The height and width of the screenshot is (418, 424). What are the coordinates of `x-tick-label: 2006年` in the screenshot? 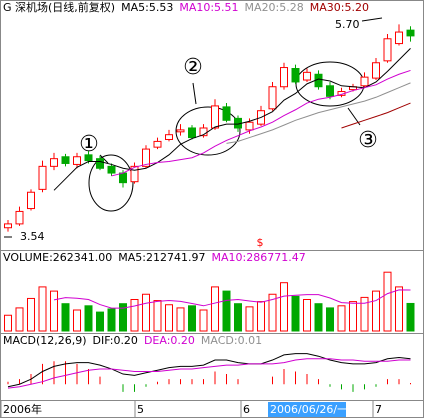 It's located at (22, 409).